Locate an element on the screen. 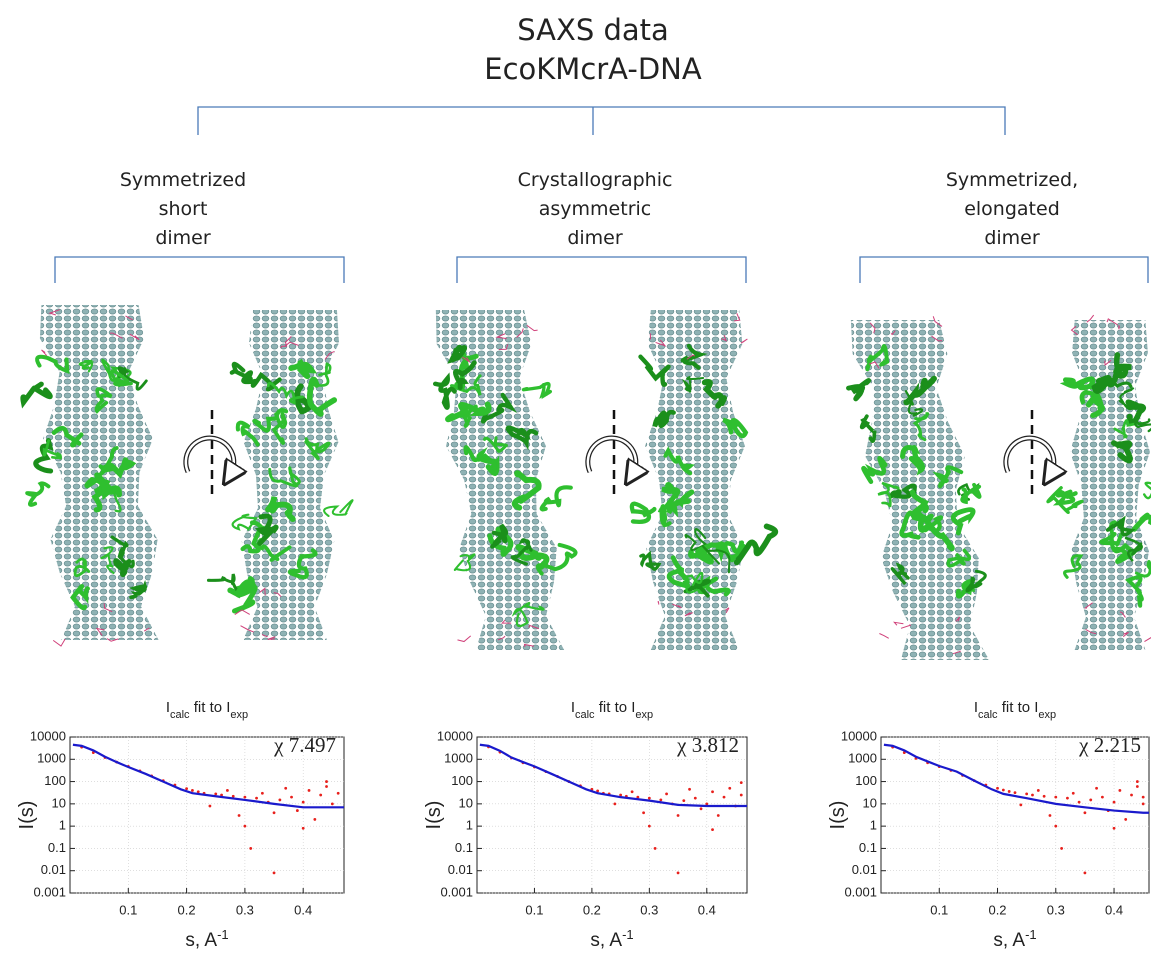  chart-title: Icalc fit to Iexp is located at coordinates (612, 710).